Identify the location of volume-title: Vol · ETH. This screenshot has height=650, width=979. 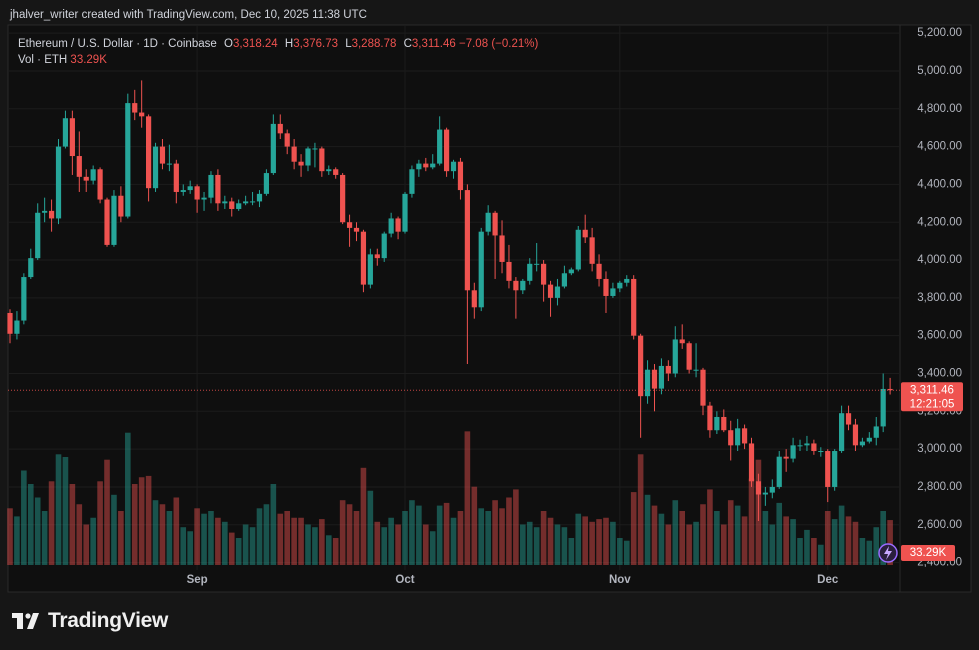
(43, 60).